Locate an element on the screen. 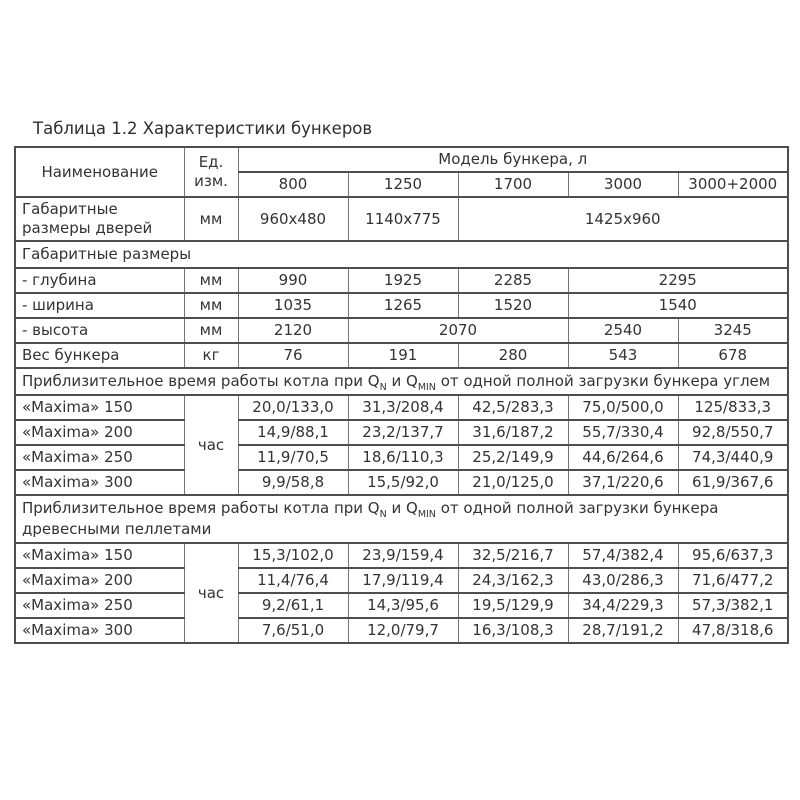 Image resolution: width=800 pixels, height=800 pixels. value-cell: 678 is located at coordinates (733, 355).